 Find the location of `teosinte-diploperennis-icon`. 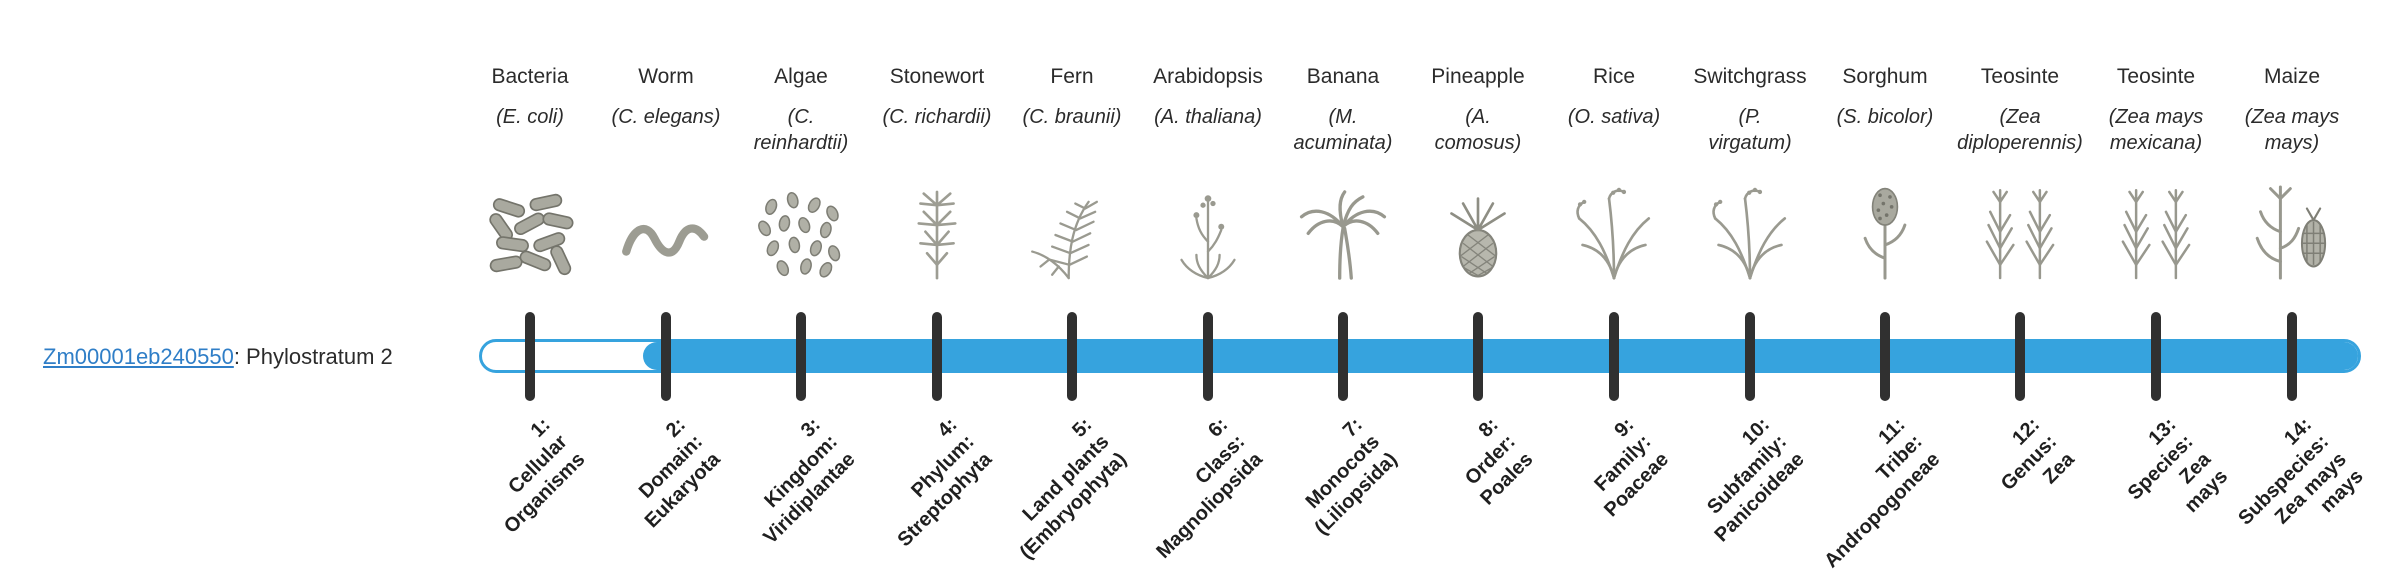

teosinte-diploperennis-icon is located at coordinates (2020, 232).